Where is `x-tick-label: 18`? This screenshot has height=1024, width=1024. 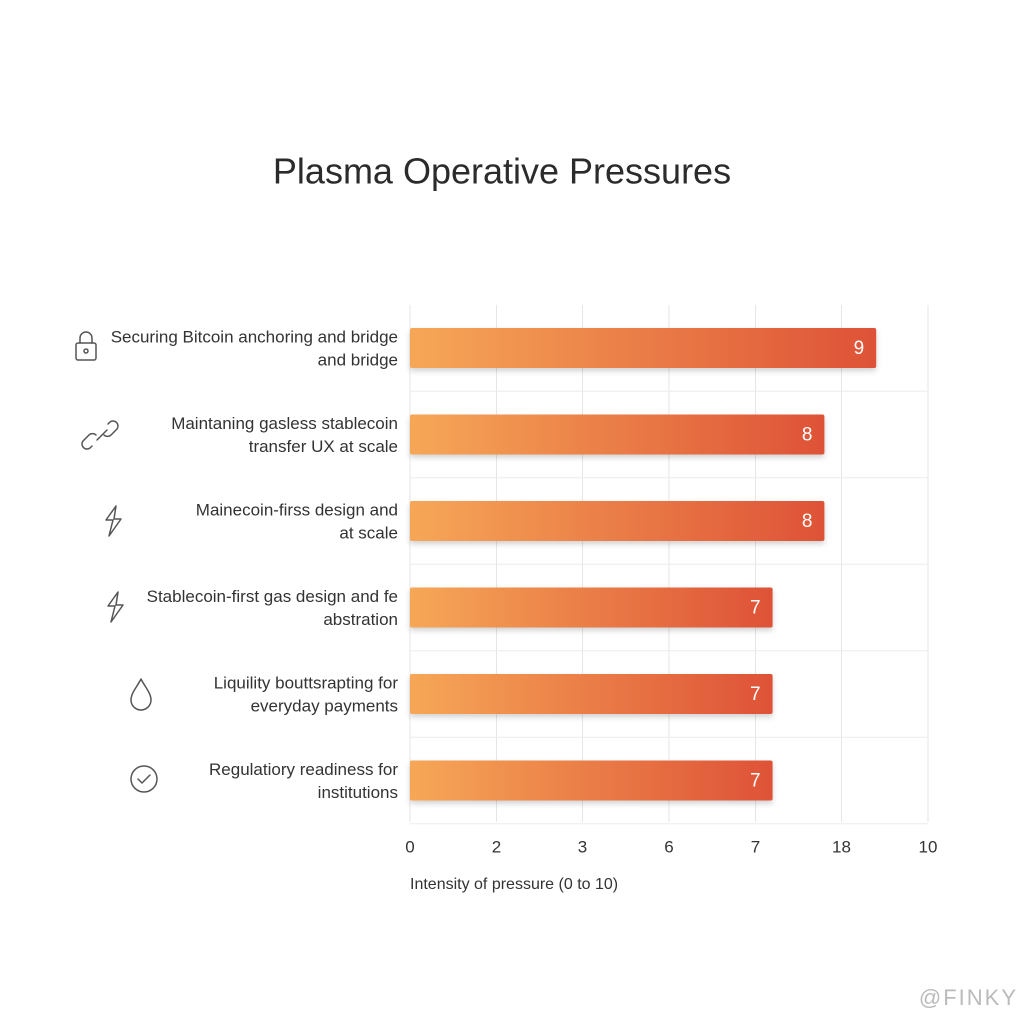
x-tick-label: 18 is located at coordinates (841, 846).